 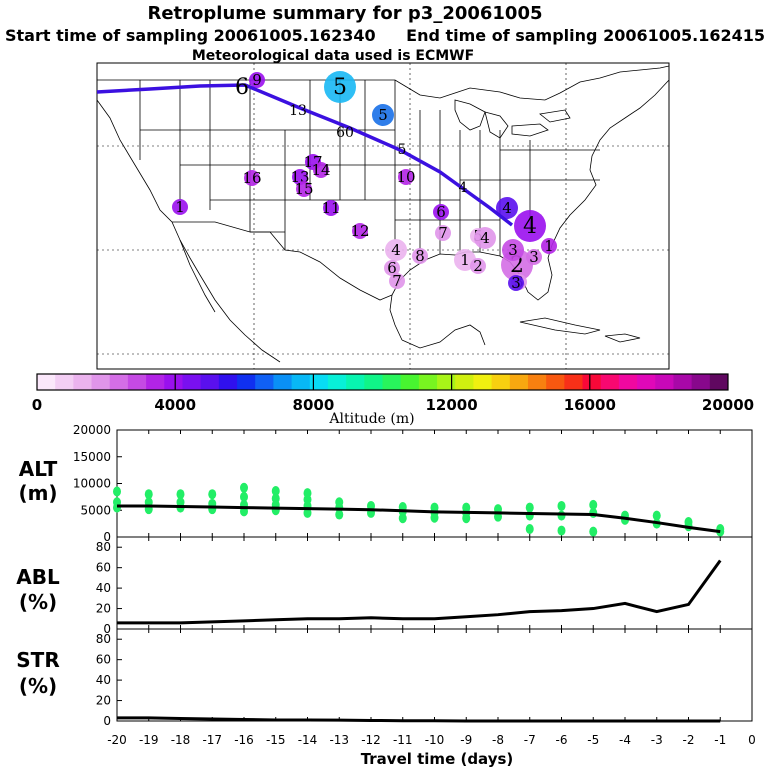 I want to click on plume-dot-label: 6, so click(x=441, y=212).